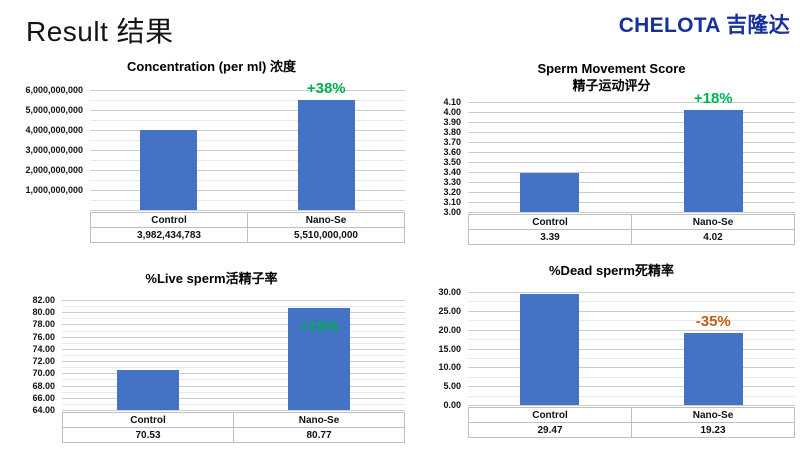  I want to click on value-cell: 19.23, so click(713, 430).